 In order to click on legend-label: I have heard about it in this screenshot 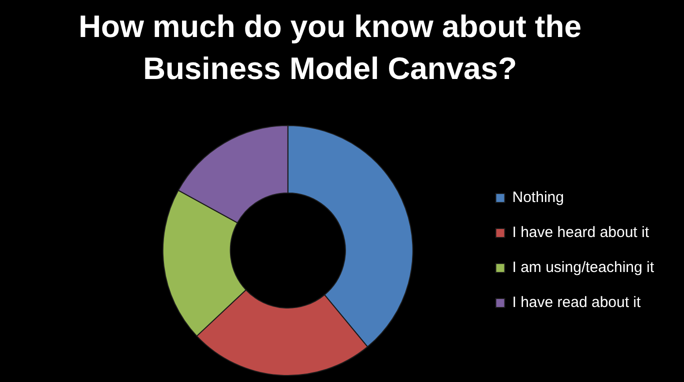, I will do `click(581, 233)`.